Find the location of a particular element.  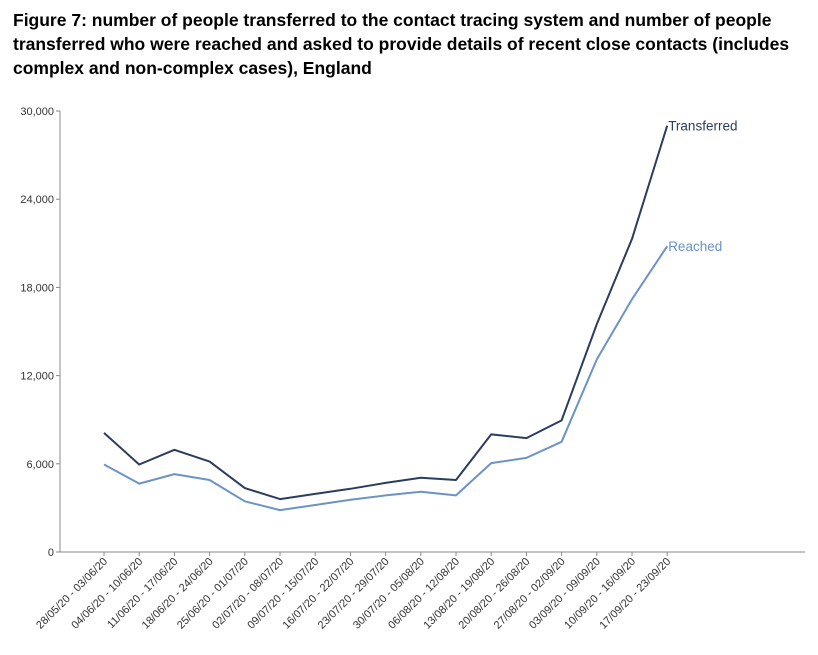

series-label-reached: Reached is located at coordinates (695, 246).